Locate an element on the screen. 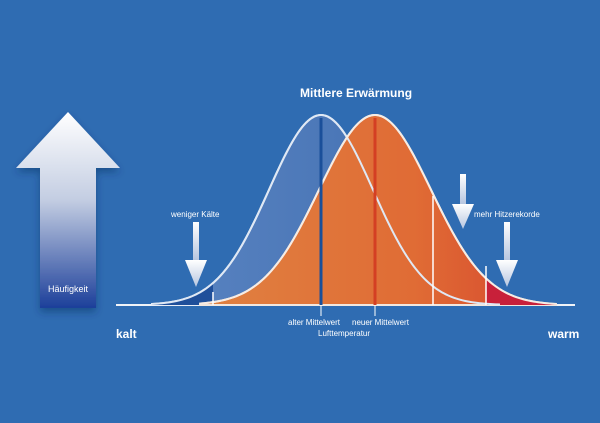 Image resolution: width=600 pixels, height=423 pixels. temperature-label: Lufttemperatur is located at coordinates (344, 333).